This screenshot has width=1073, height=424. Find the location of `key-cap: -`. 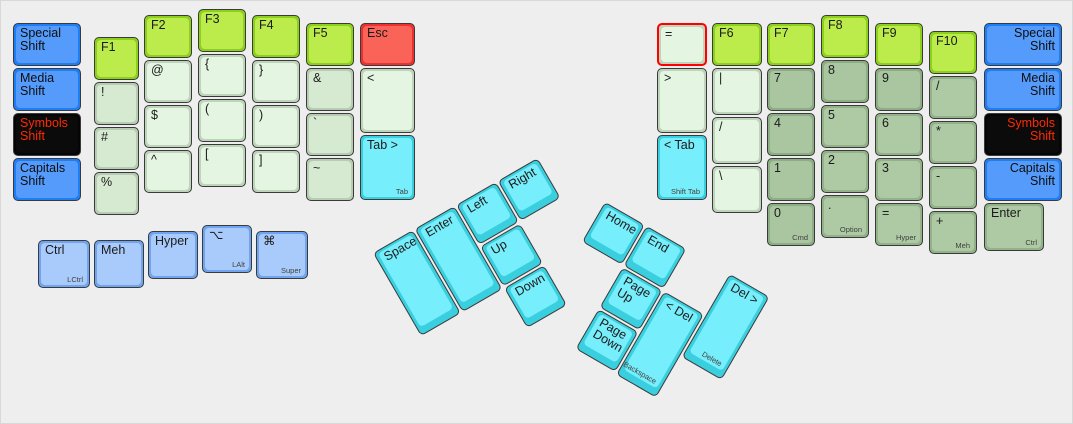

key-cap: - is located at coordinates (953, 187).